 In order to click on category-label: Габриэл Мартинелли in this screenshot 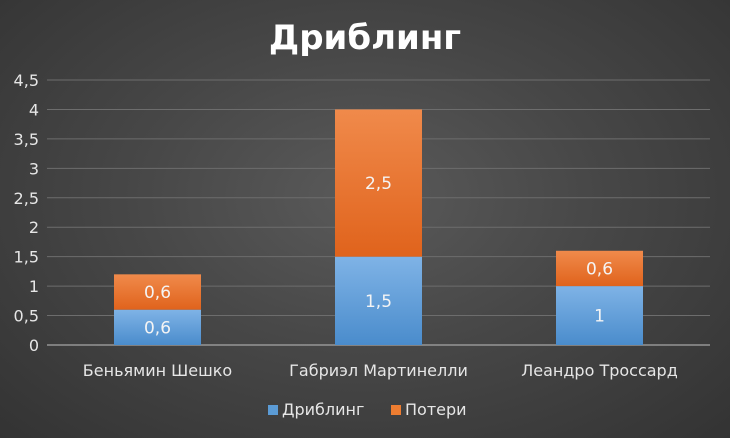, I will do `click(378, 370)`.